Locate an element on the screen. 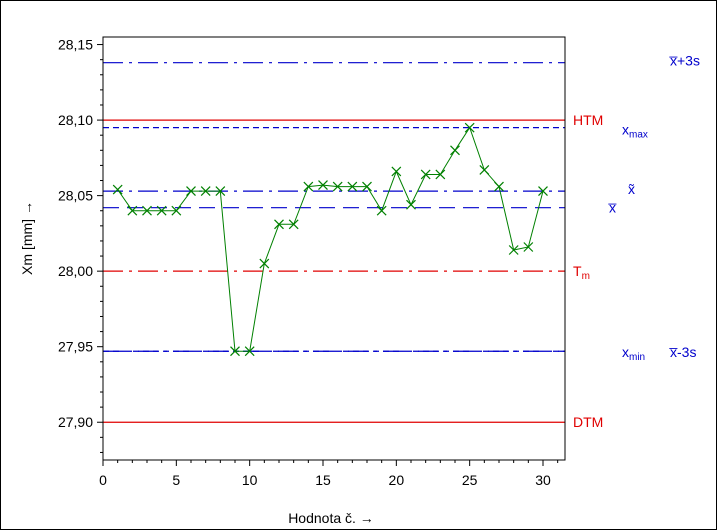 Image resolution: width=717 pixels, height=530 pixels. reference-label: x̅-3s is located at coordinates (682, 352).